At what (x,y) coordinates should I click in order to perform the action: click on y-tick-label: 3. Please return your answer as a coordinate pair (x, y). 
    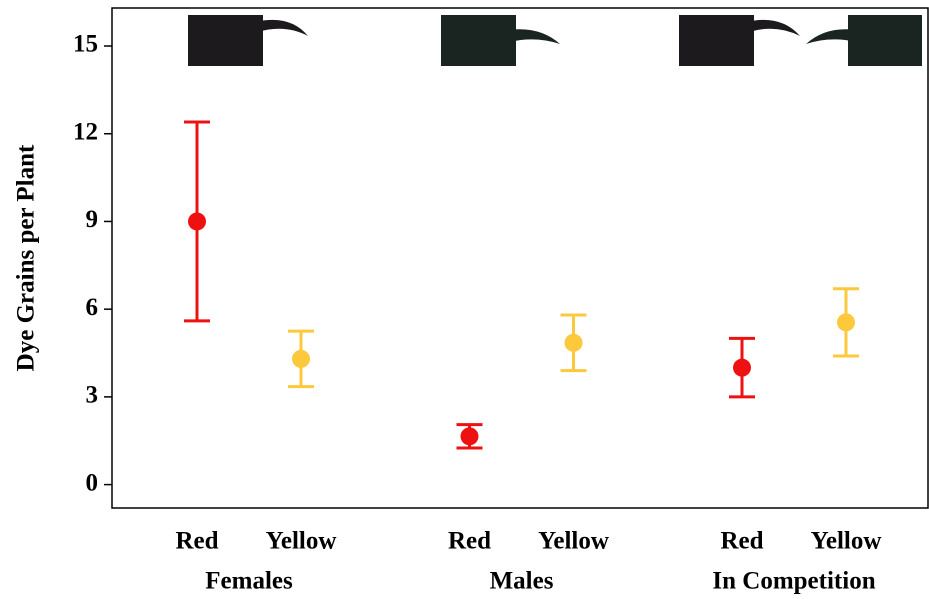
    Looking at the image, I should click on (92, 395).